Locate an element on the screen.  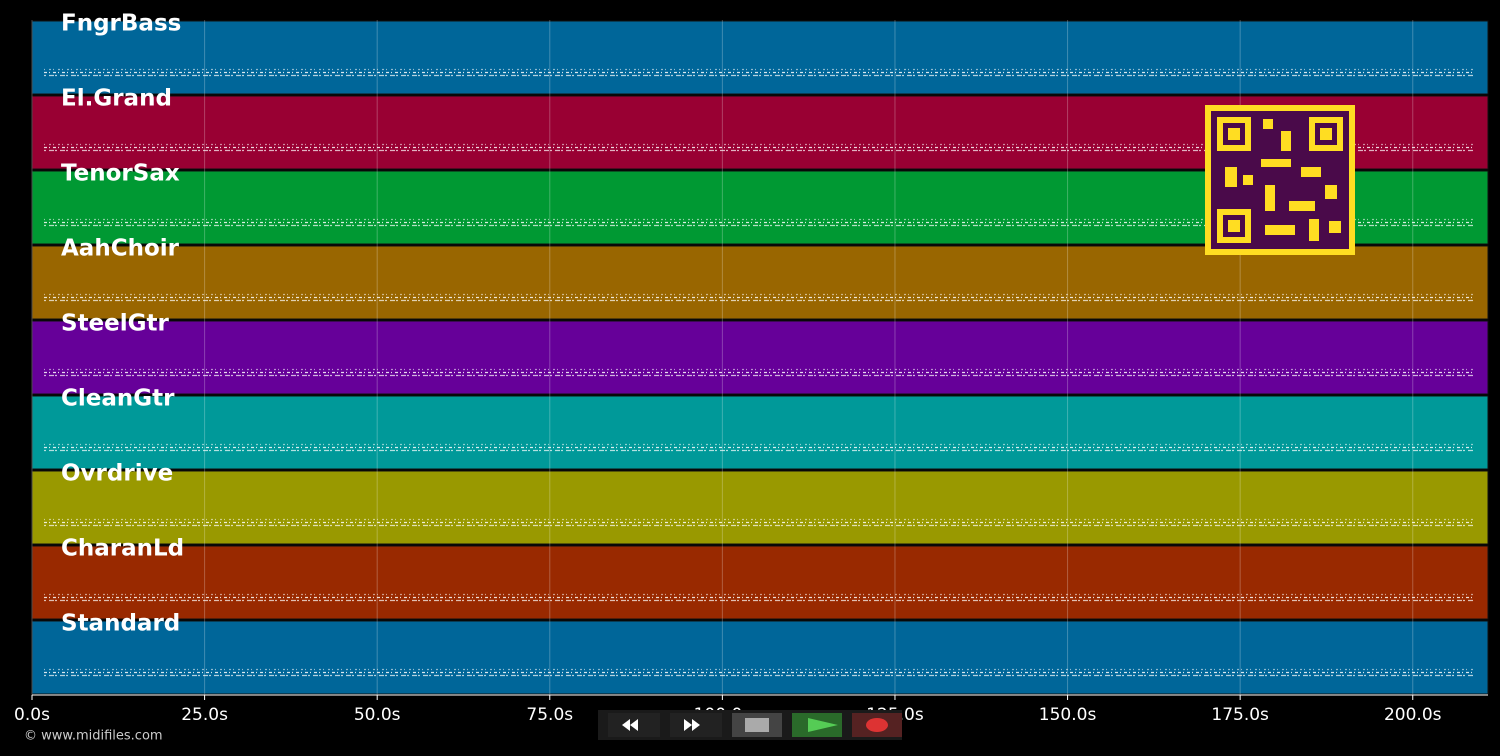
track-name: CharanLd is located at coordinates (122, 549).